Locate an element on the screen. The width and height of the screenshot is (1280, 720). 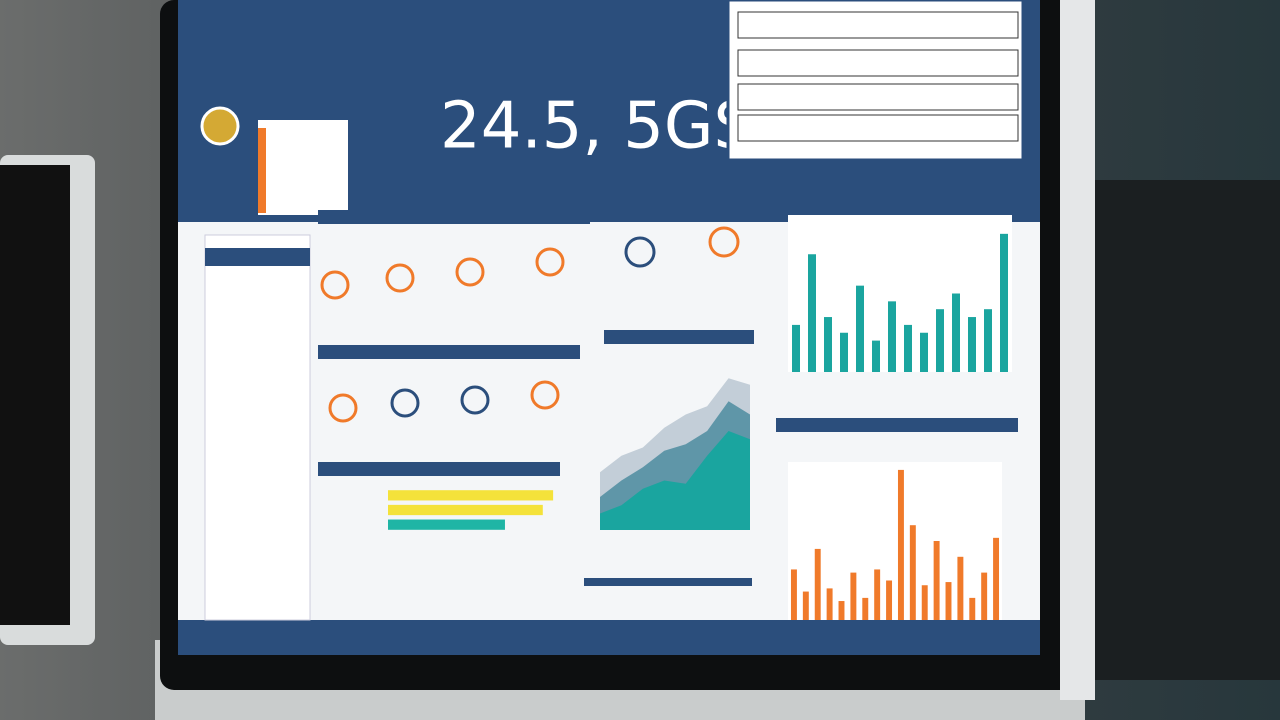
back-monitor is located at coordinates (1182, 430).